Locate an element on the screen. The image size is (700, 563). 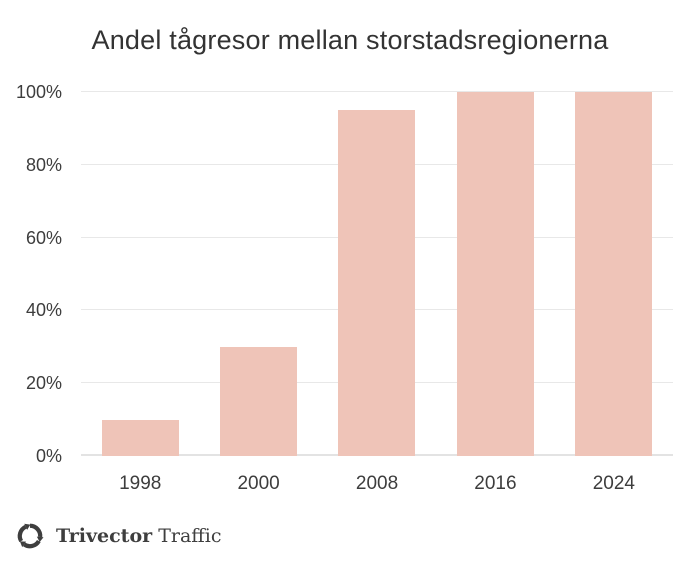
x-axis: 1998 2000 2008 2016 2024 is located at coordinates (377, 486).